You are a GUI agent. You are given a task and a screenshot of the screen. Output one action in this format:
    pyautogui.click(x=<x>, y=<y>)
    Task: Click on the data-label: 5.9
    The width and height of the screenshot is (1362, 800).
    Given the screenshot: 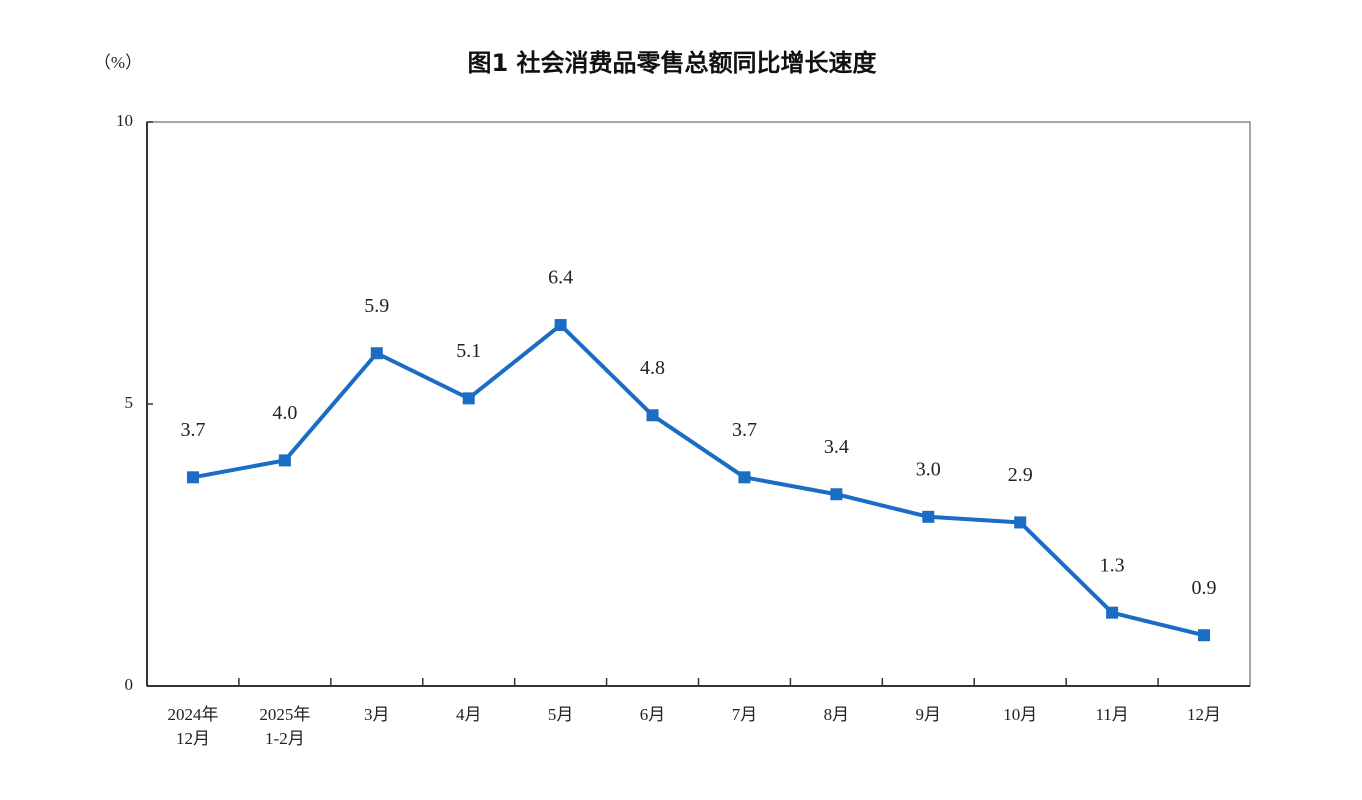 What is the action you would take?
    pyautogui.click(x=376, y=306)
    